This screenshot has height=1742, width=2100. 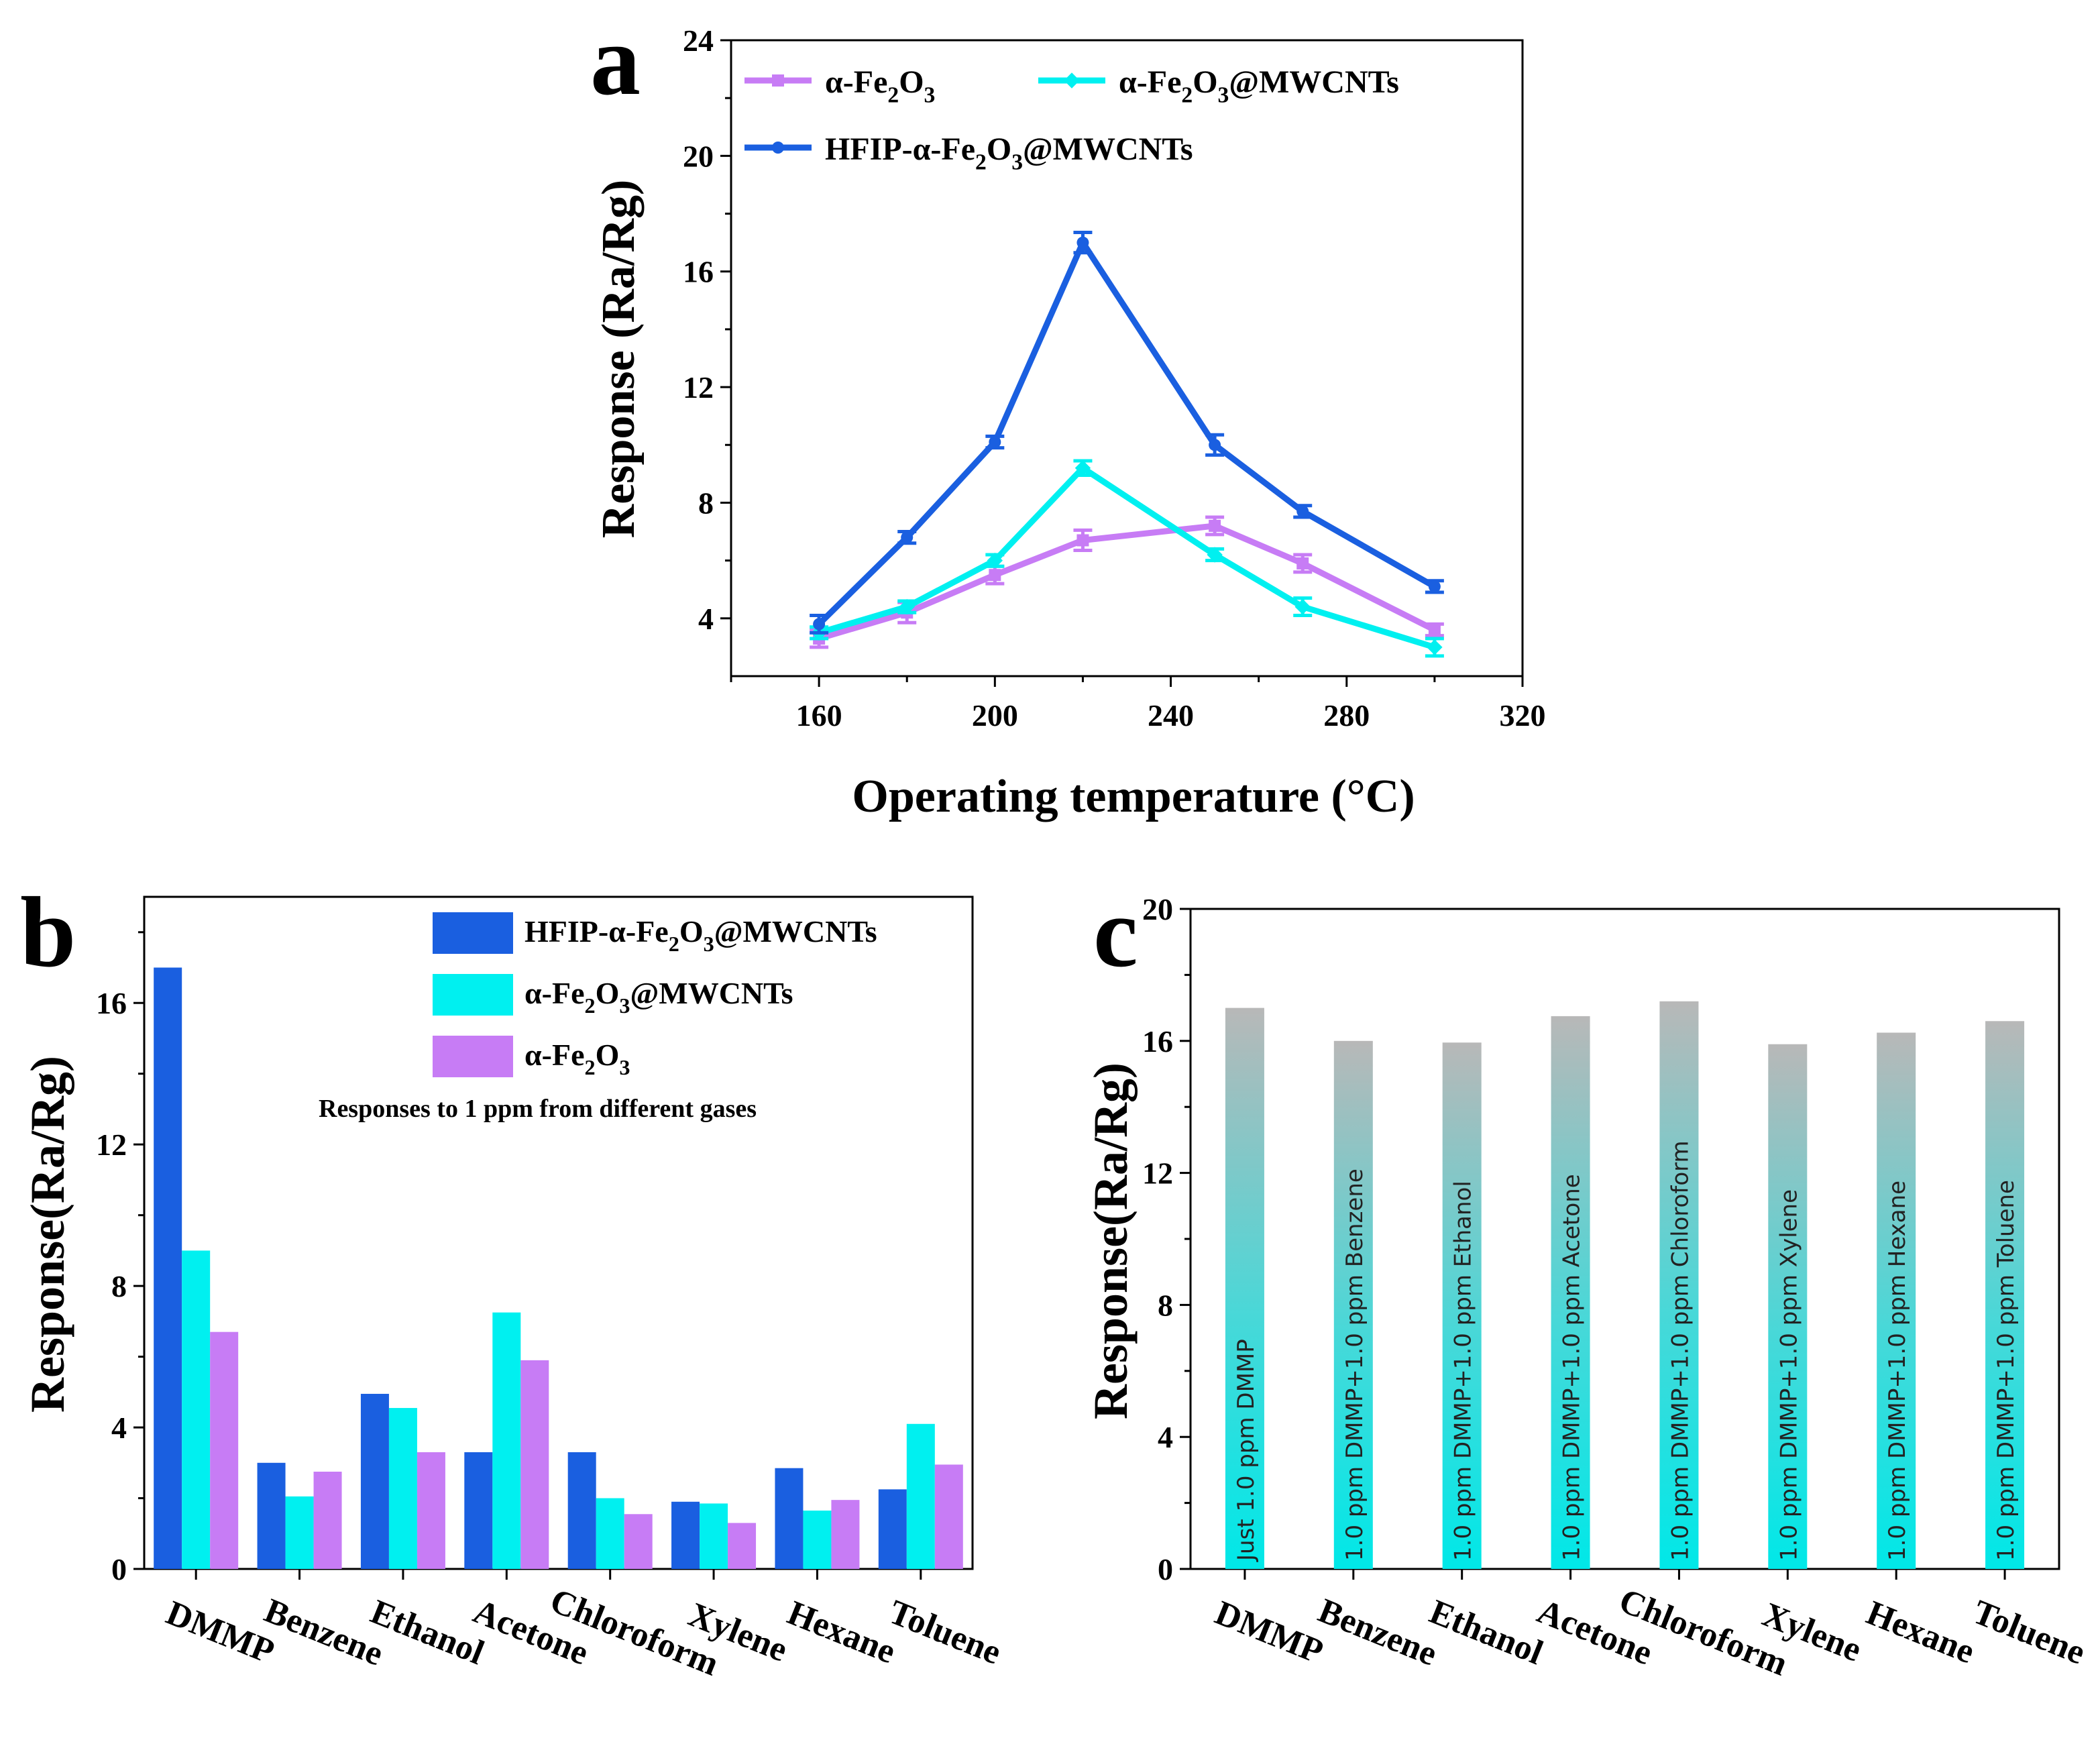 I want to click on legend: HFIP-α-Fe2O3@MWCNTs α-Fe2O3@MWCNTs α-Fe2O3, so click(x=655, y=995).